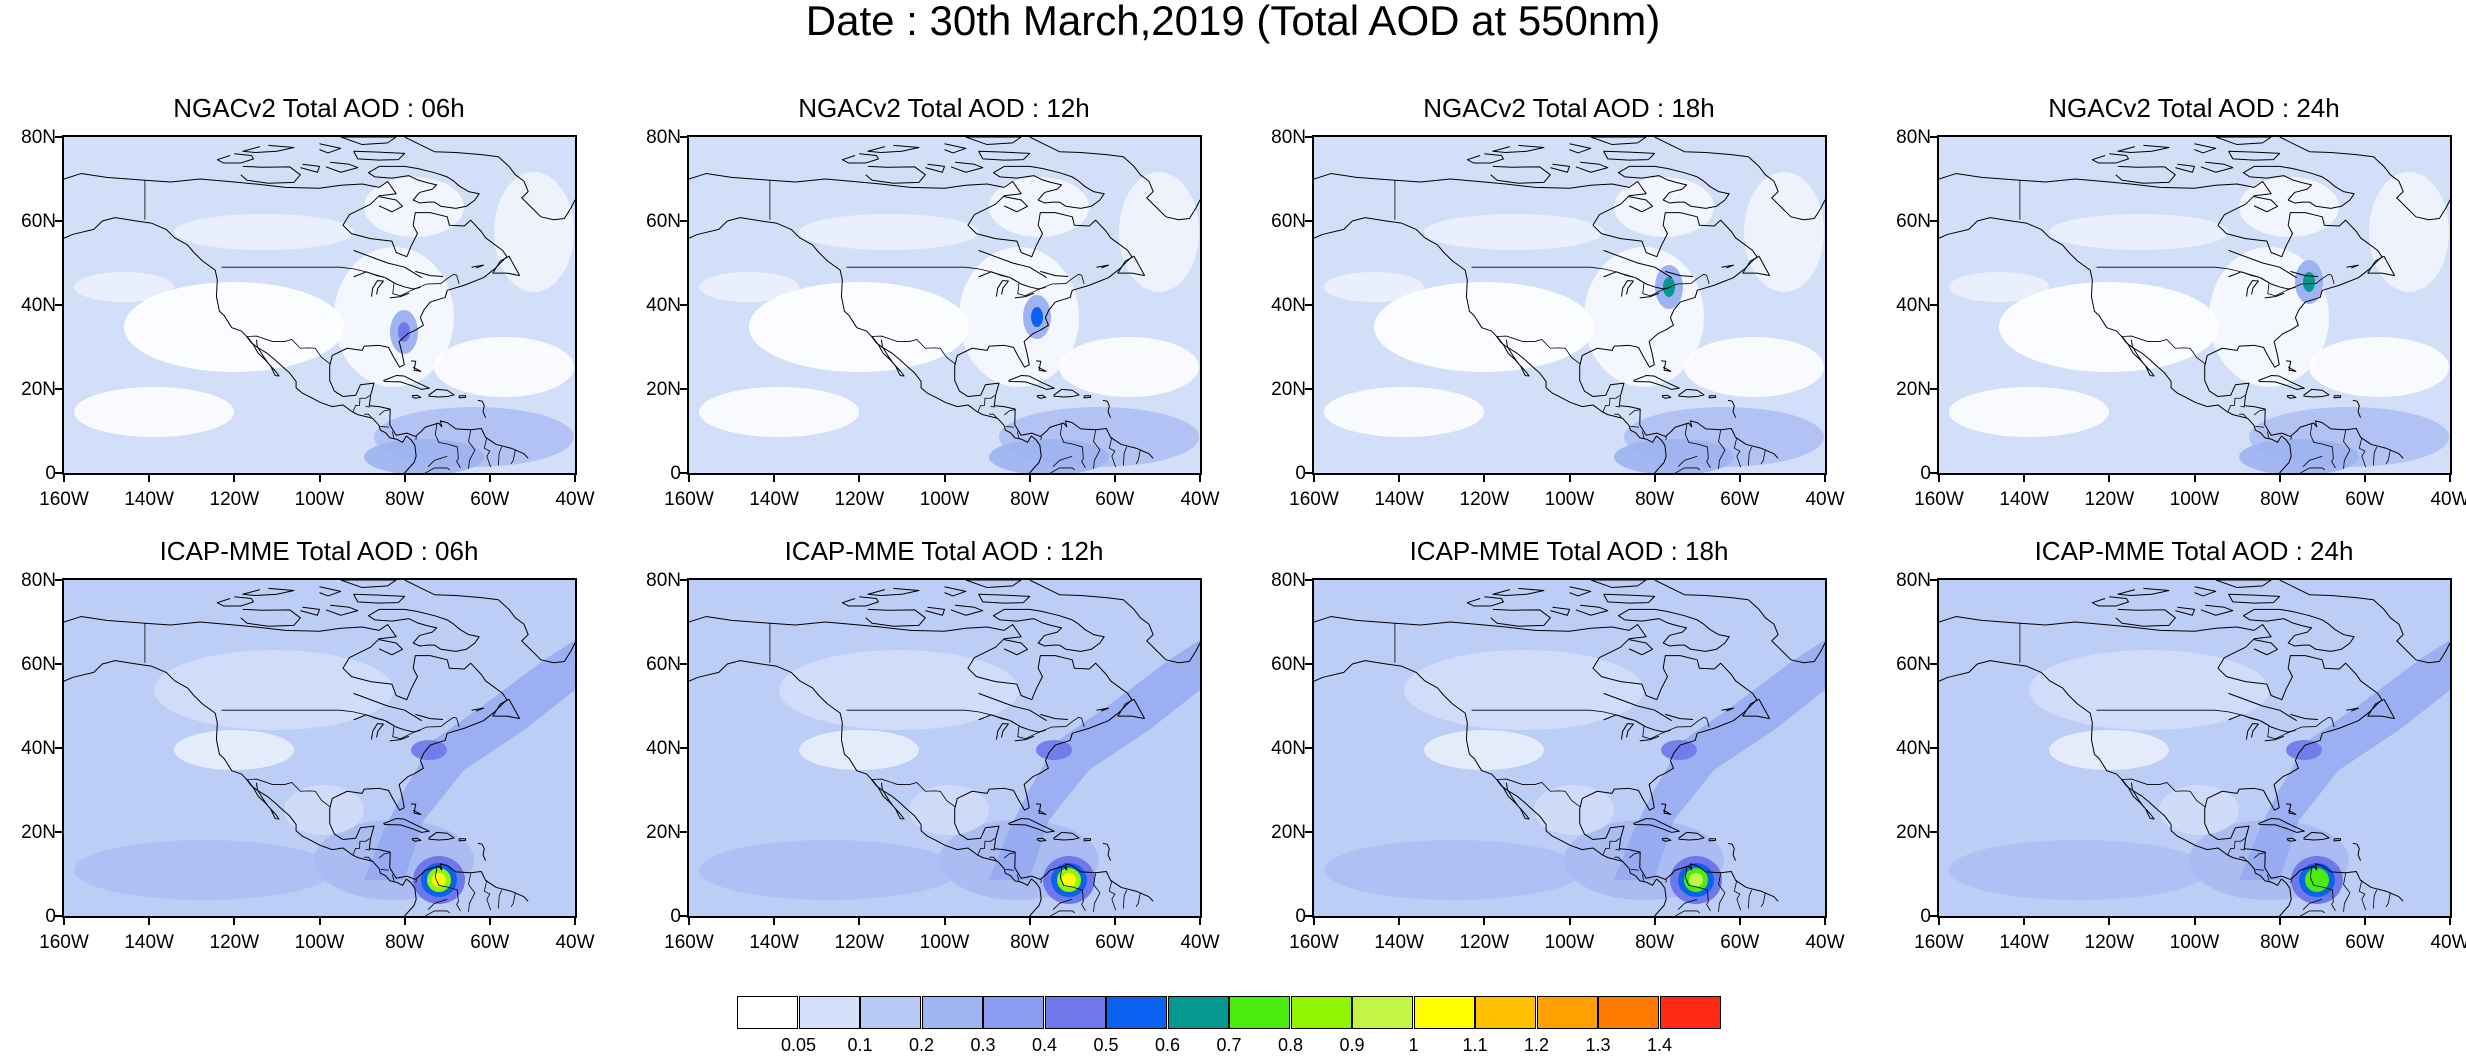 This screenshot has width=2466, height=1056. Describe the element at coordinates (944, 499) in the screenshot. I see `longitude-tick-label: 100W` at that location.